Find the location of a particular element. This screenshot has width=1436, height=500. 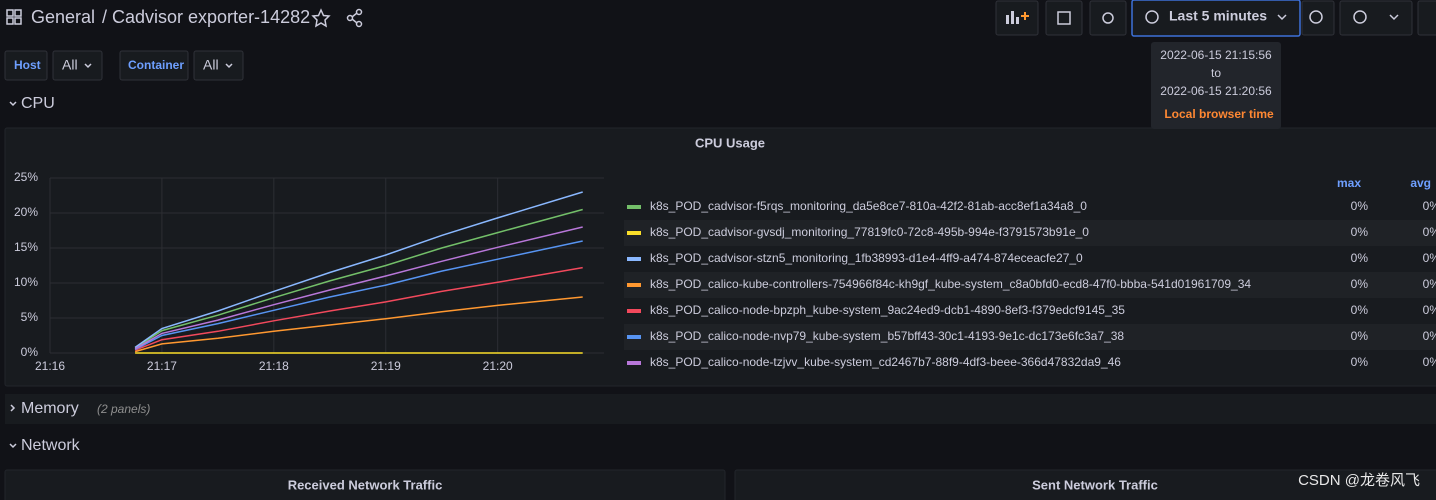

tooltip-to-word: to is located at coordinates (1216, 73).